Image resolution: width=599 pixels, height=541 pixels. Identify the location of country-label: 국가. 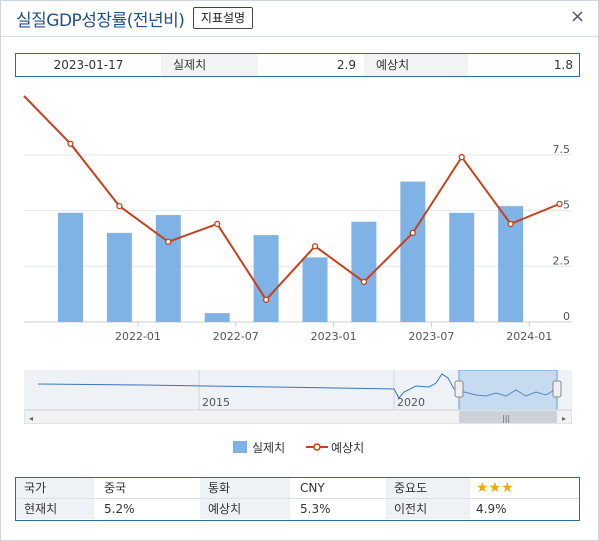
(55, 488).